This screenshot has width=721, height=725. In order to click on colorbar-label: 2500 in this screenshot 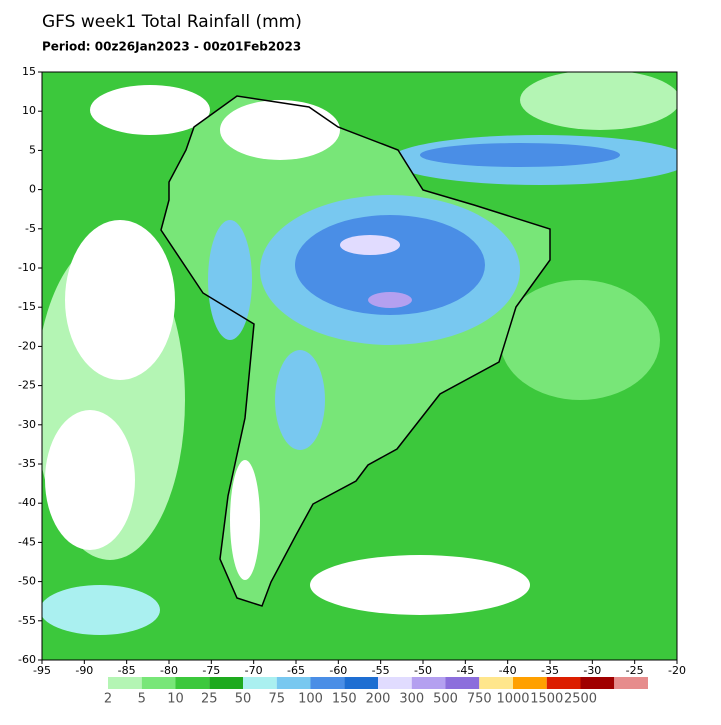, I will do `click(580, 699)`.